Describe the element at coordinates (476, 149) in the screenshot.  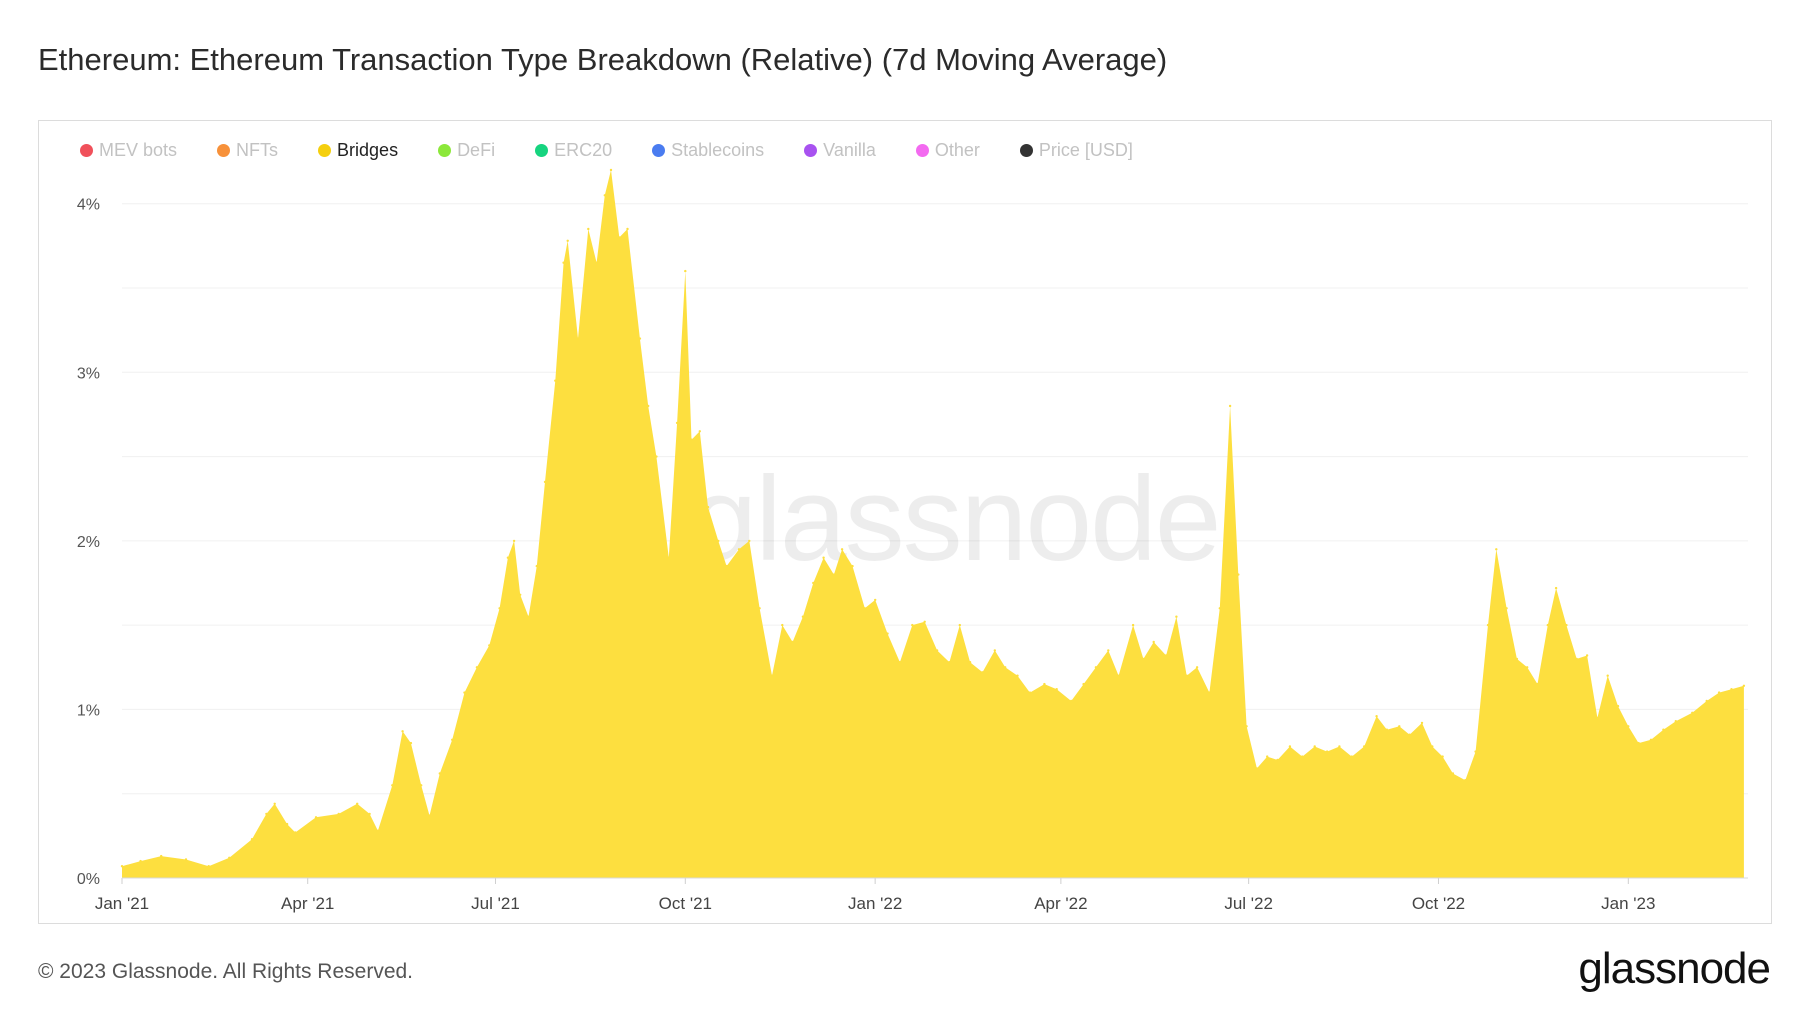
I see `legend-label: DeFi` at that location.